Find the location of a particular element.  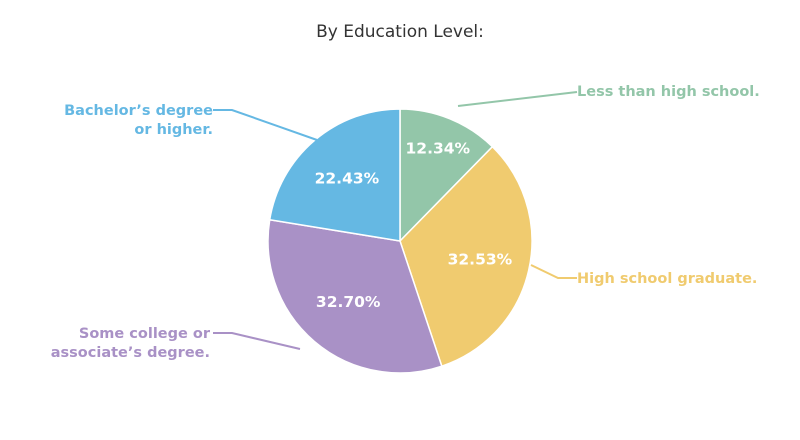

slice-value-label: 22.43% is located at coordinates (347, 179).